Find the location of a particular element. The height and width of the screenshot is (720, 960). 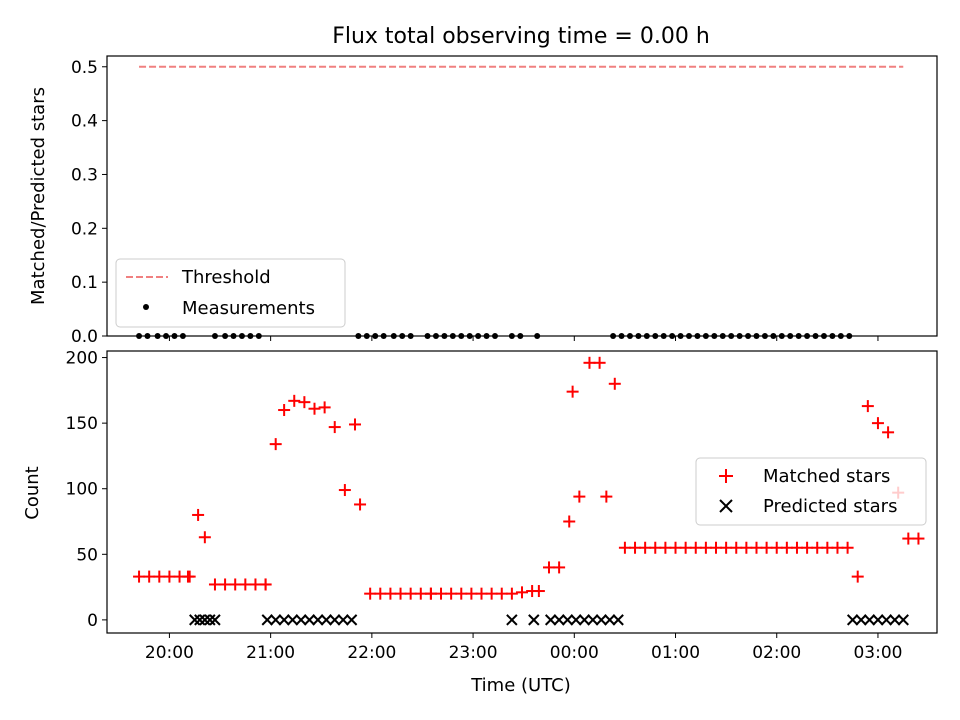

top-y-axis: 0.0 0.1 0.2 0.3 0.4 0.5 is located at coordinates (89, 202).